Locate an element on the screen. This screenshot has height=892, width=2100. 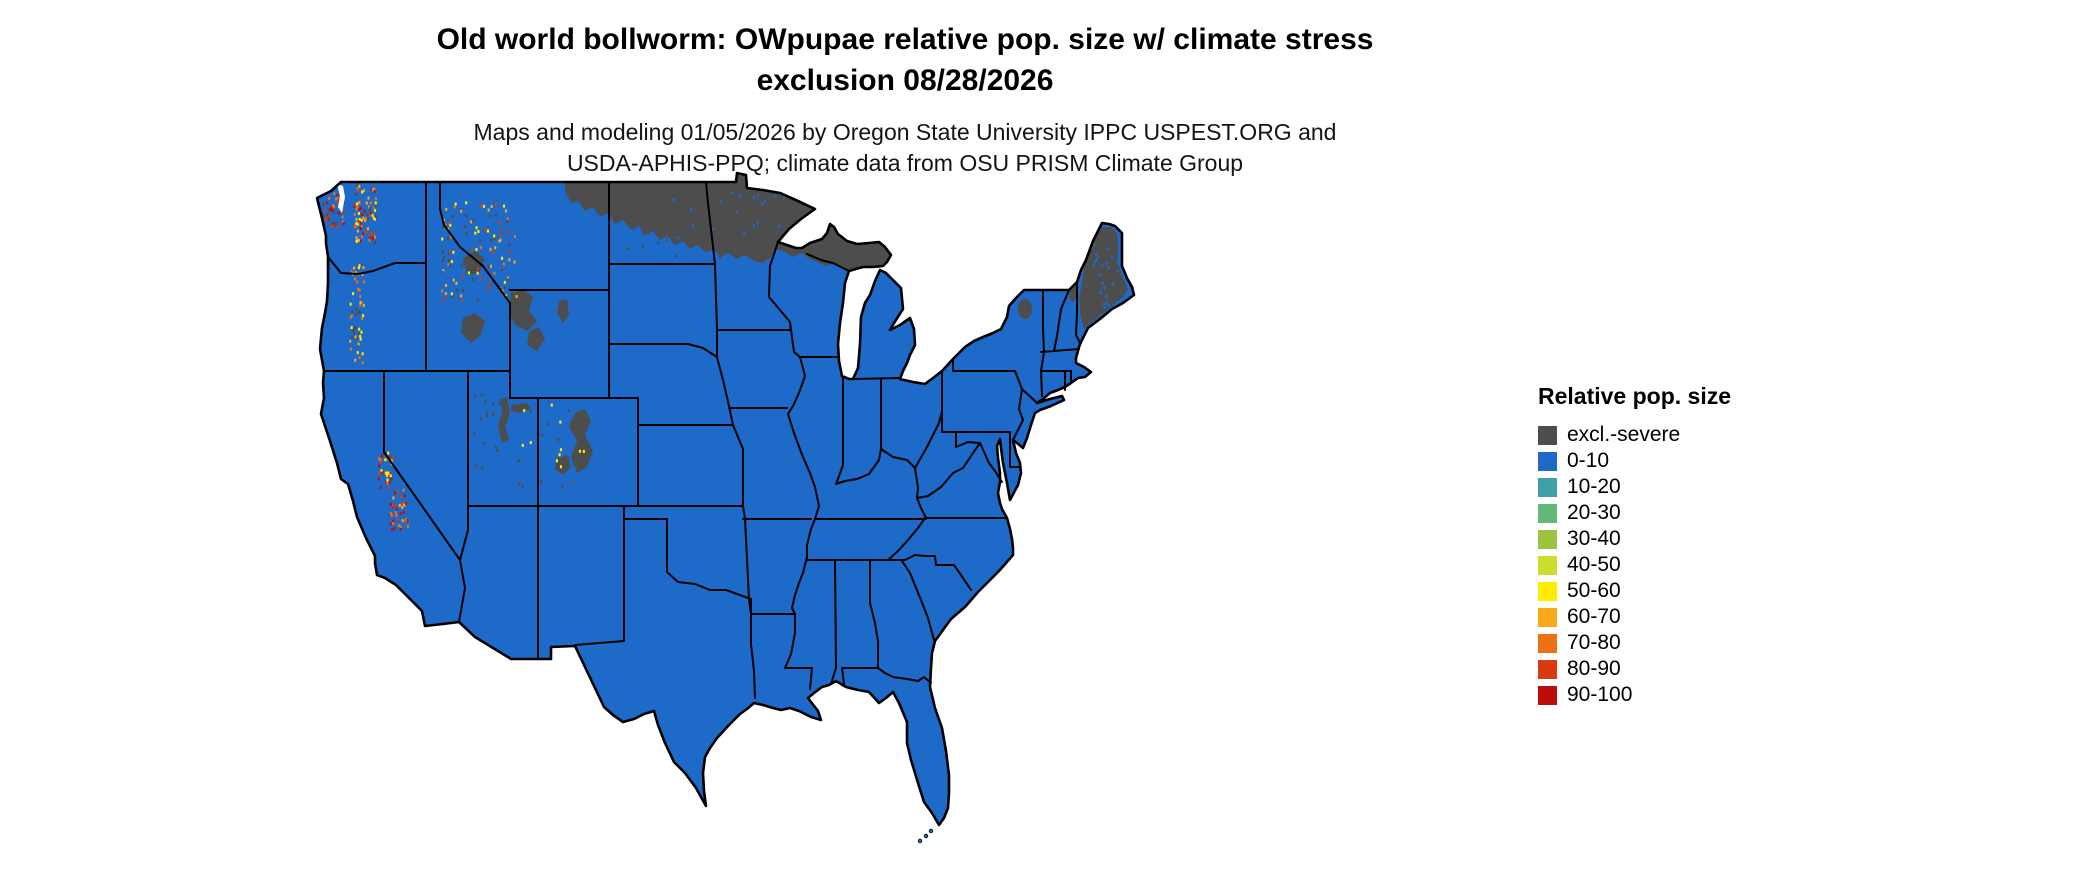
legend-label: 0-10 is located at coordinates (1588, 460).